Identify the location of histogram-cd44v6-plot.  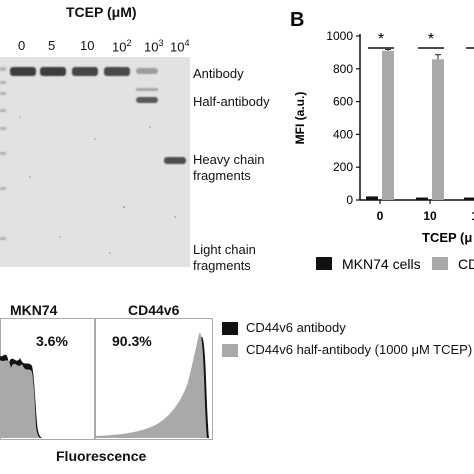
(154, 379).